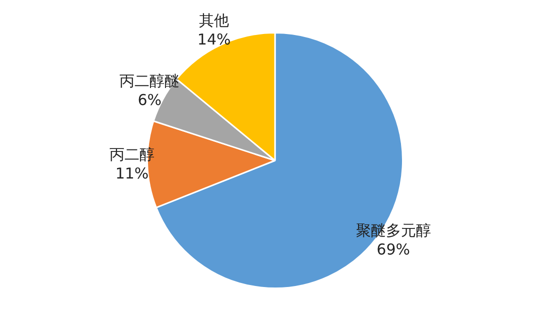 The width and height of the screenshot is (550, 321). I want to click on data-label: 6%, so click(150, 99).